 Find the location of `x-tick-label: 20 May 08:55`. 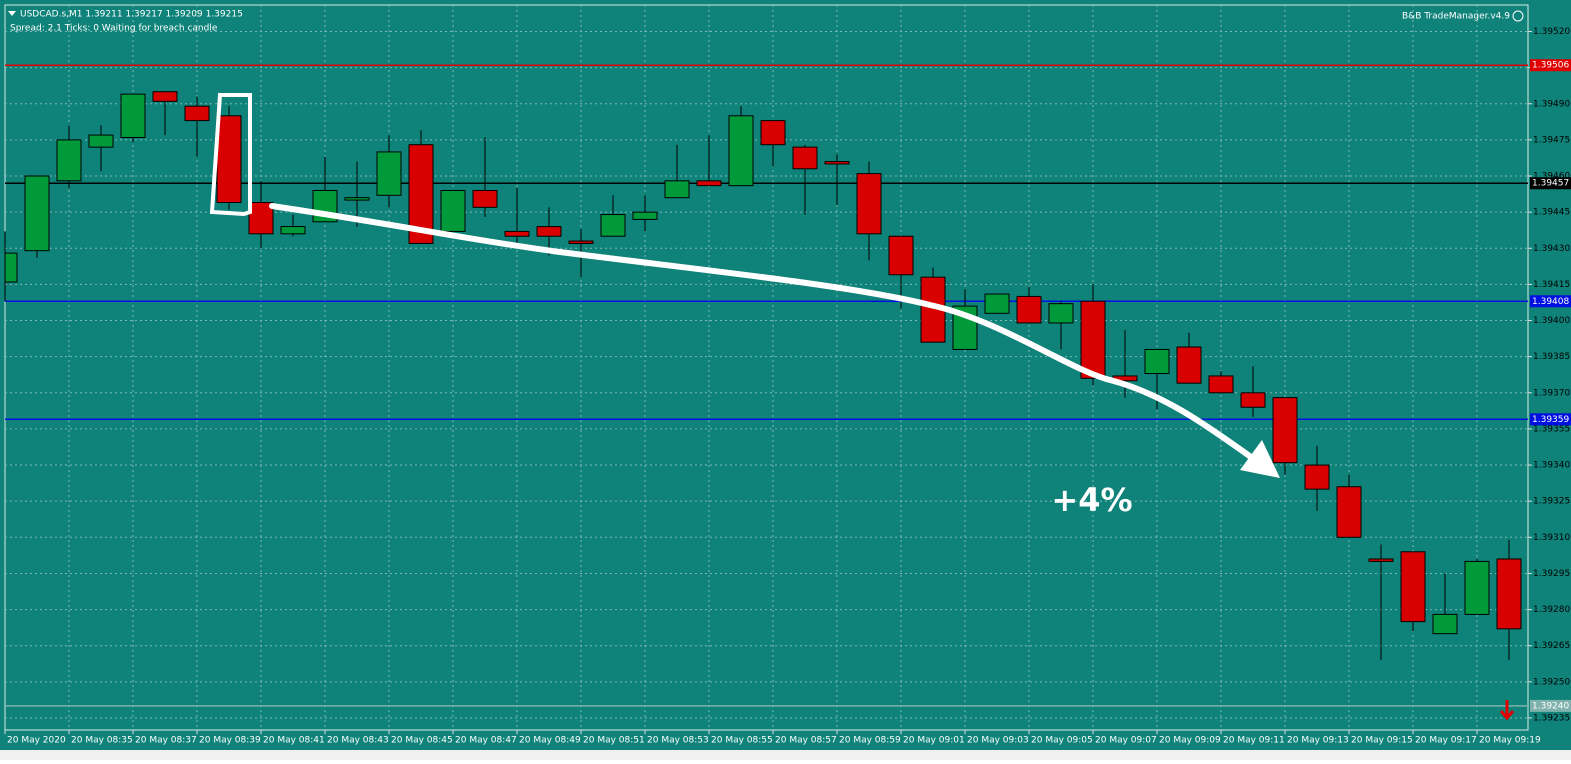

x-tick-label: 20 May 08:55 is located at coordinates (742, 741).